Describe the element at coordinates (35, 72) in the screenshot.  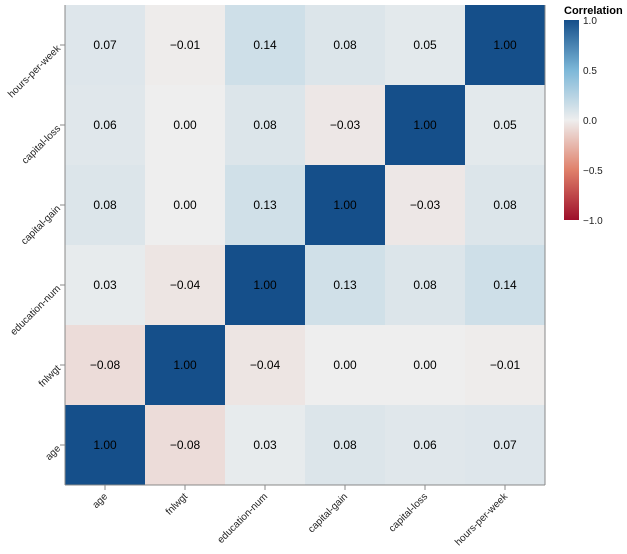
I see `y-tick-label: hours-per-week` at that location.